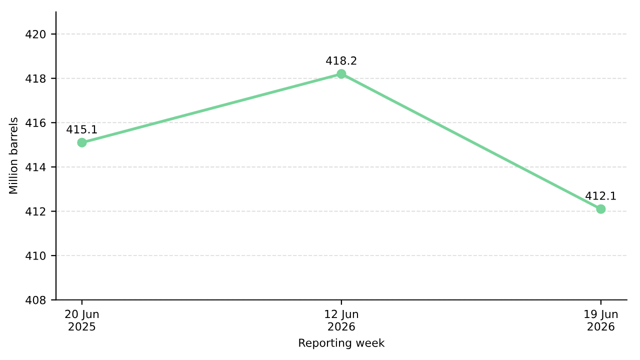 This screenshot has height=360, width=640. Describe the element at coordinates (36, 78) in the screenshot. I see `y-tick-label: 418` at that location.